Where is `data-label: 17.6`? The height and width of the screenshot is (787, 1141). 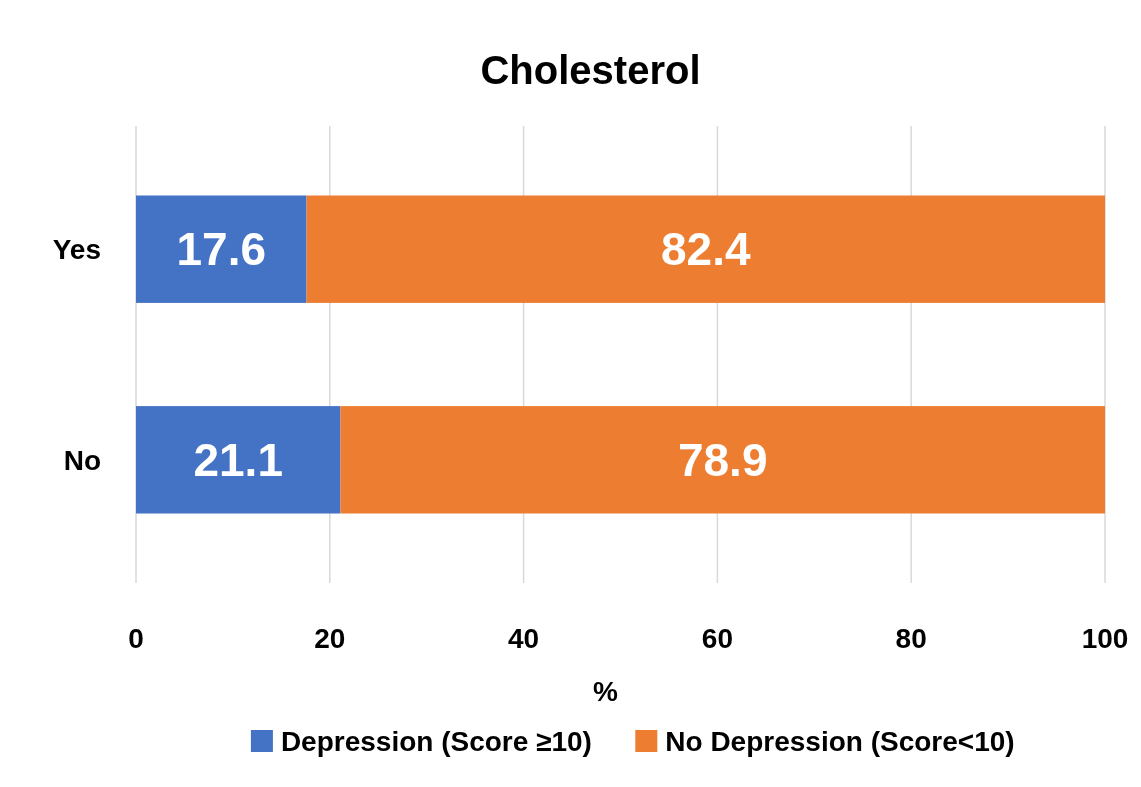 data-label: 17.6 is located at coordinates (221, 249).